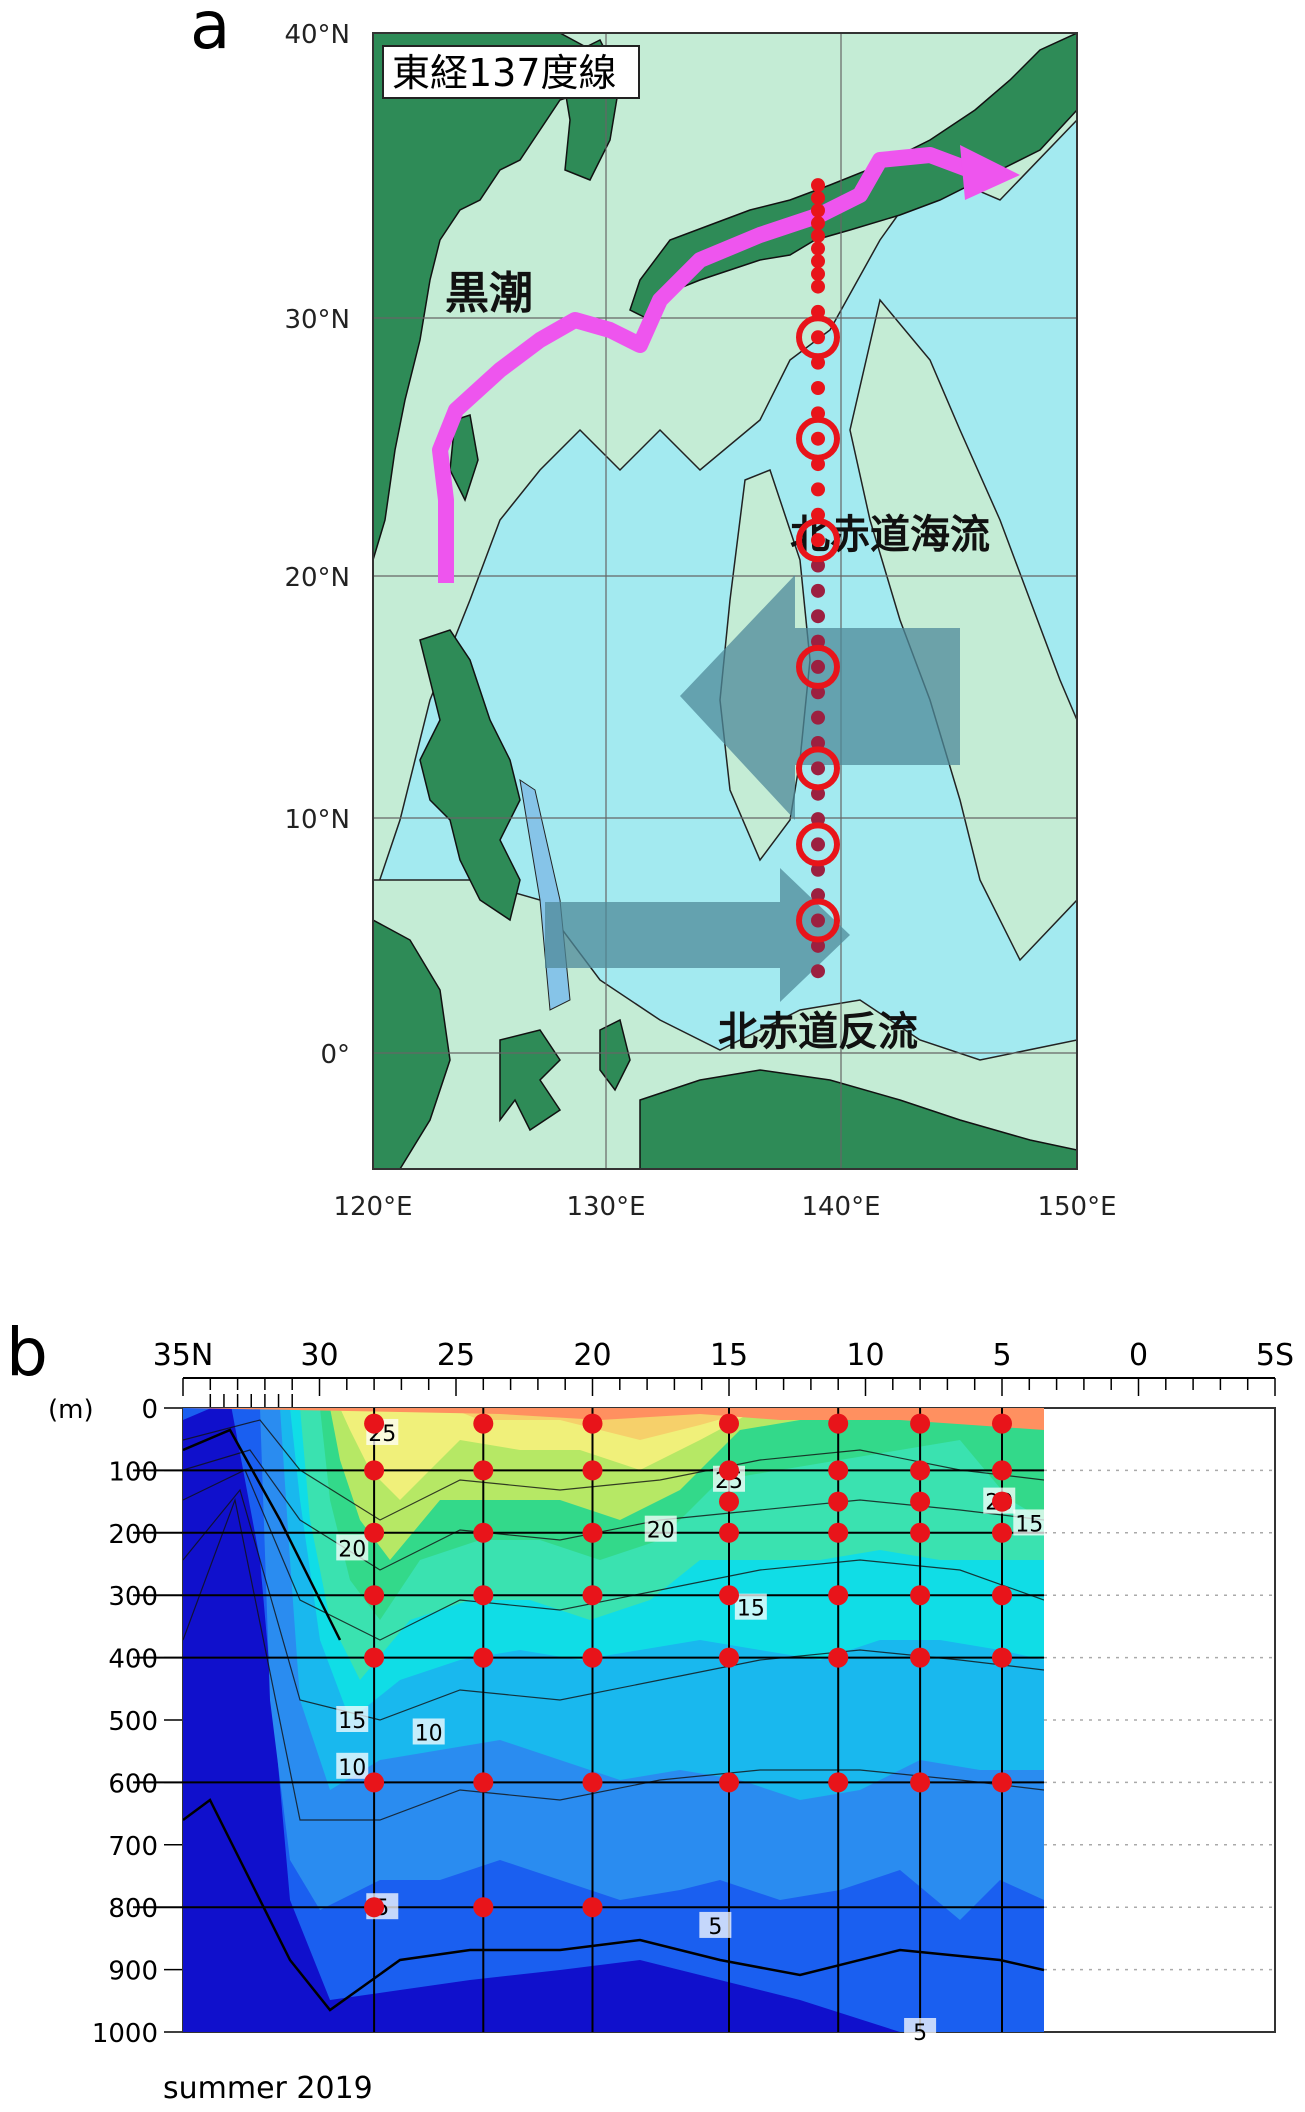 The width and height of the screenshot is (1305, 2112). Describe the element at coordinates (319, 1355) in the screenshot. I see `section-lat-tick: 30` at that location.